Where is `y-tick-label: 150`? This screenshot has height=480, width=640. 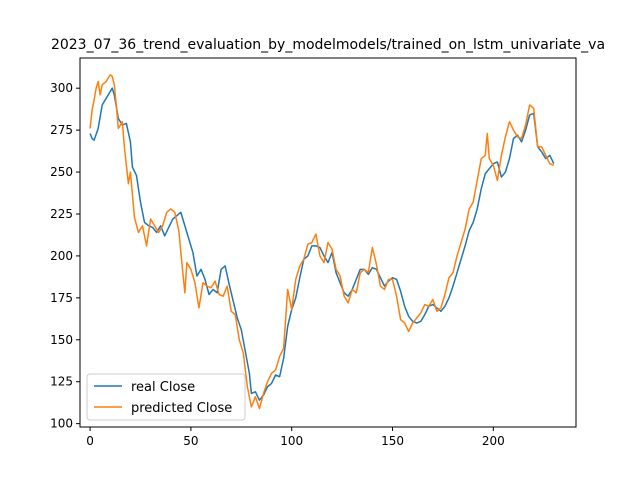 y-tick-label: 150 is located at coordinates (61, 340).